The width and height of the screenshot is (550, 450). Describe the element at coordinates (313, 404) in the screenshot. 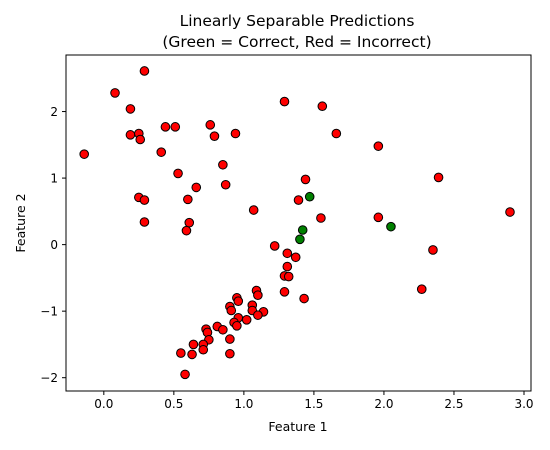

I see `x-tick-label: 1.5` at that location.